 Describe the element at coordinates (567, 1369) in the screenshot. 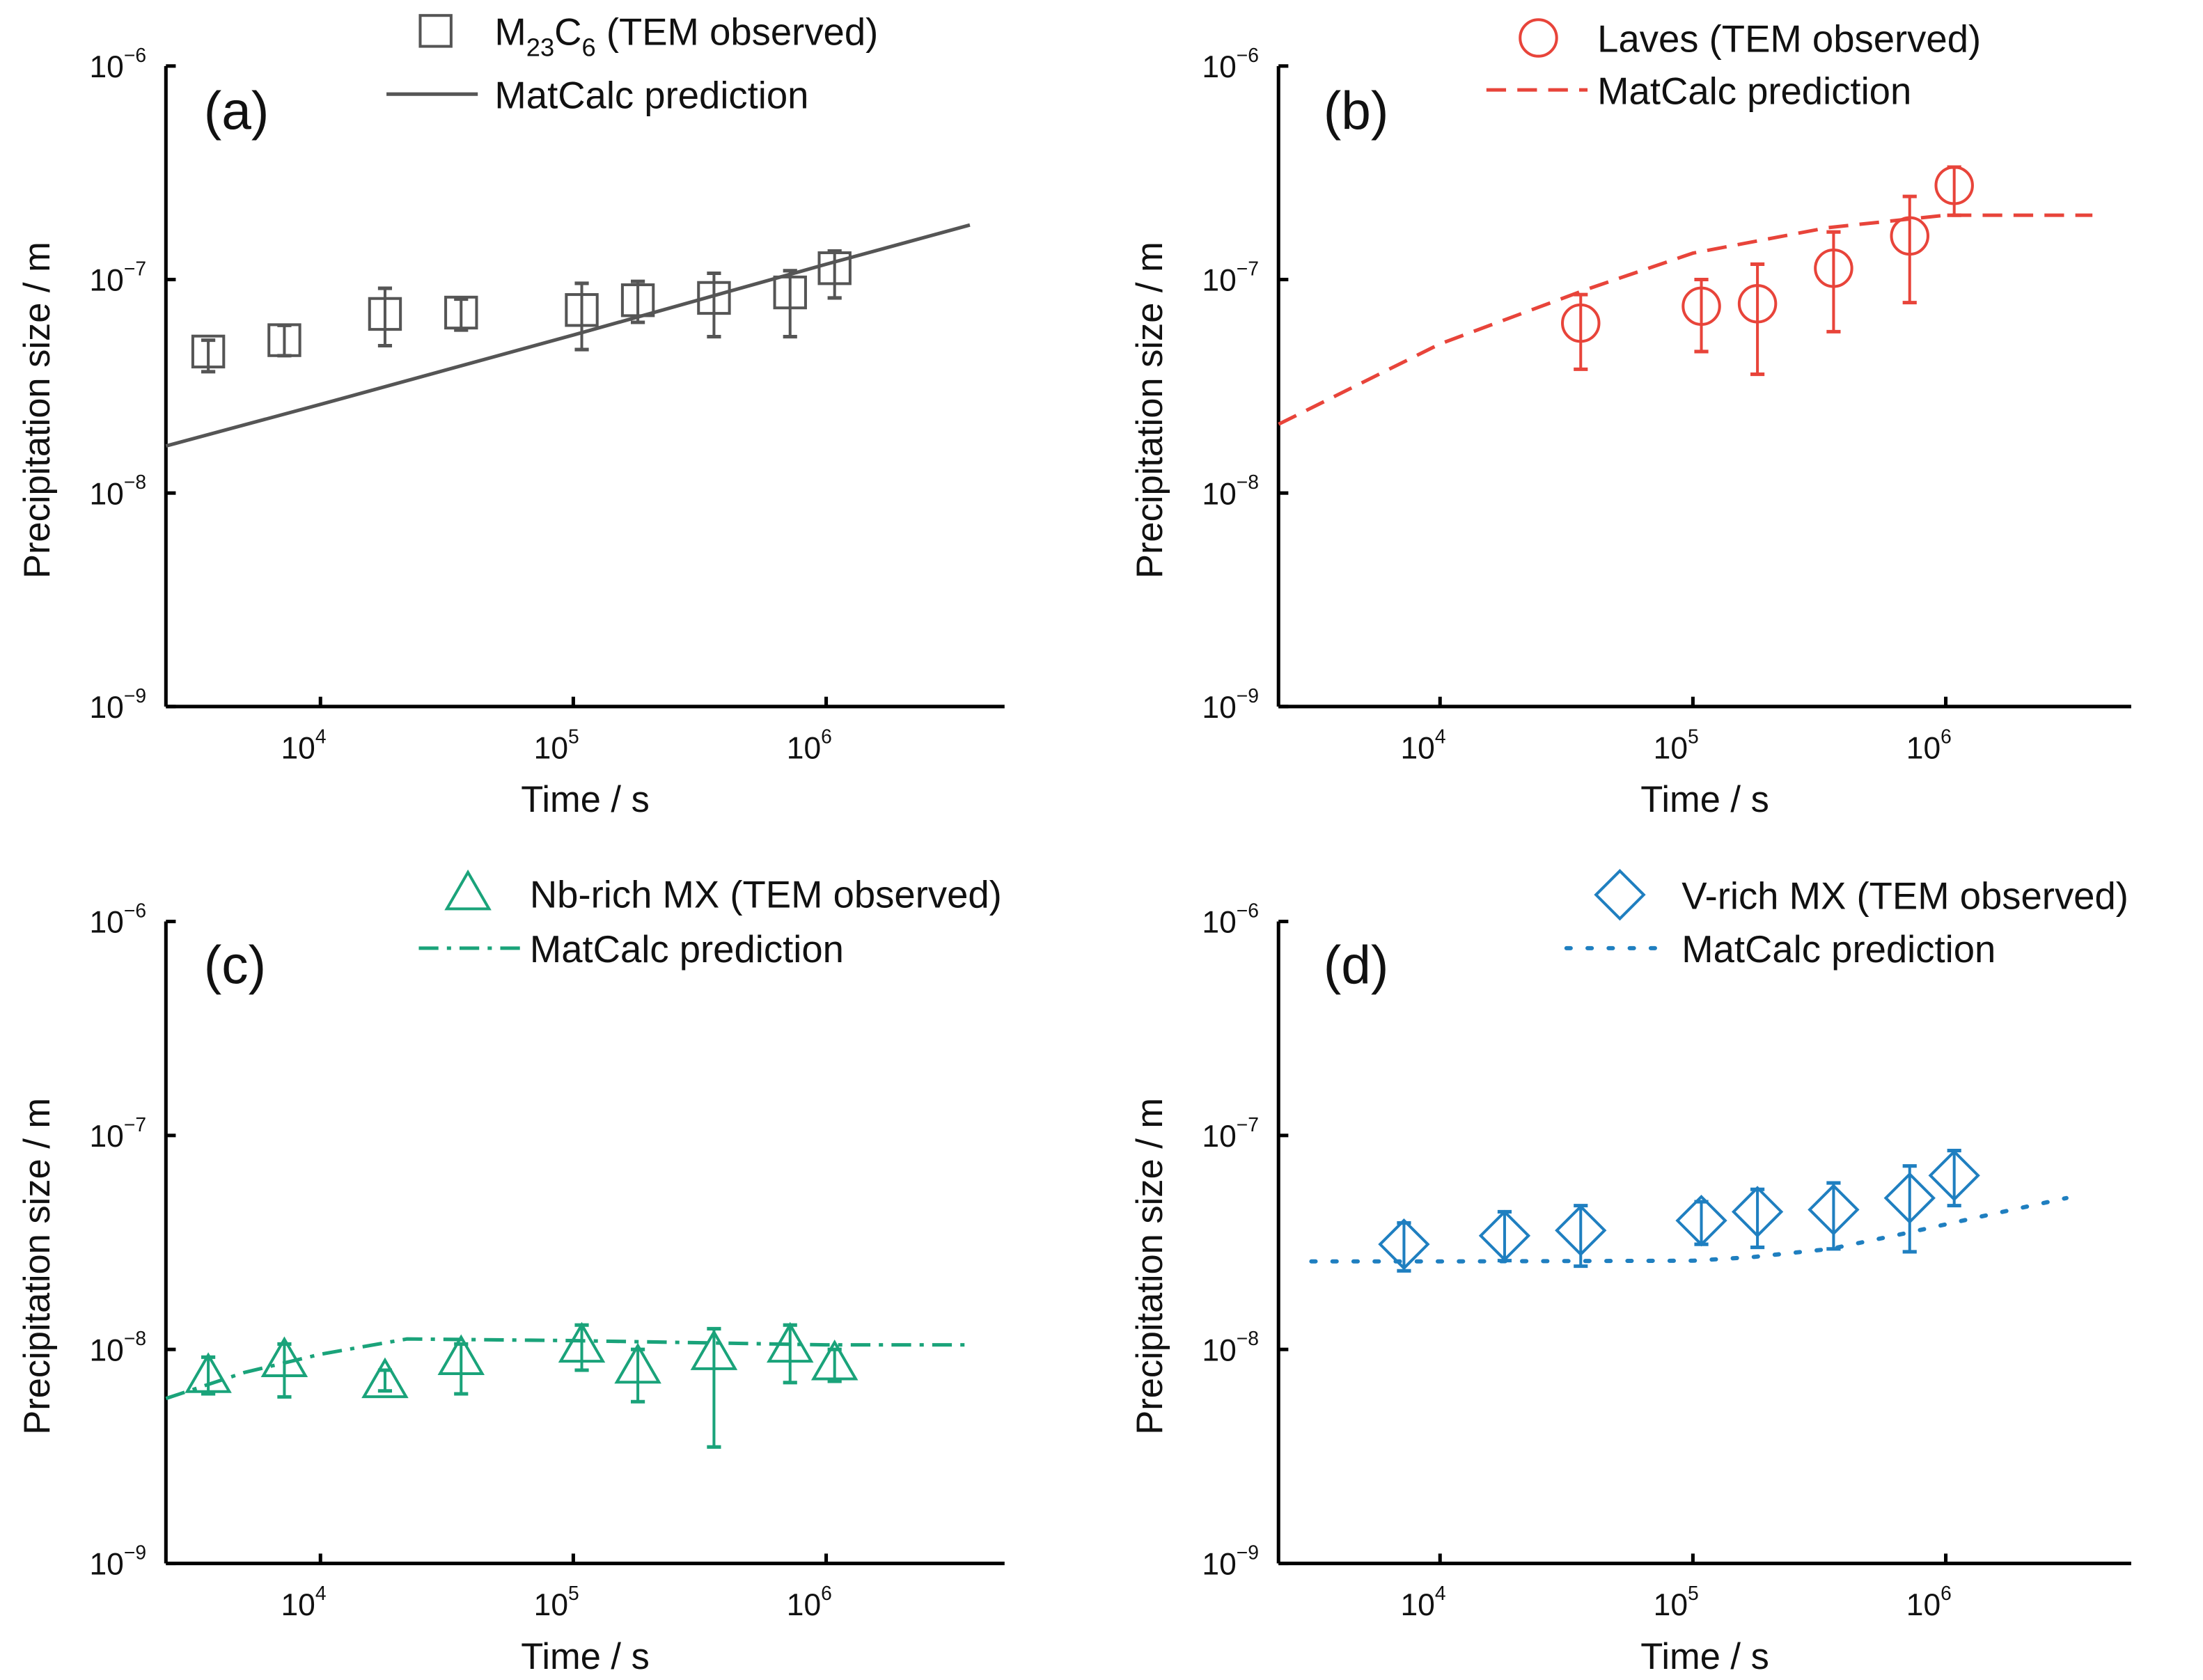

I see `prediction-line` at that location.